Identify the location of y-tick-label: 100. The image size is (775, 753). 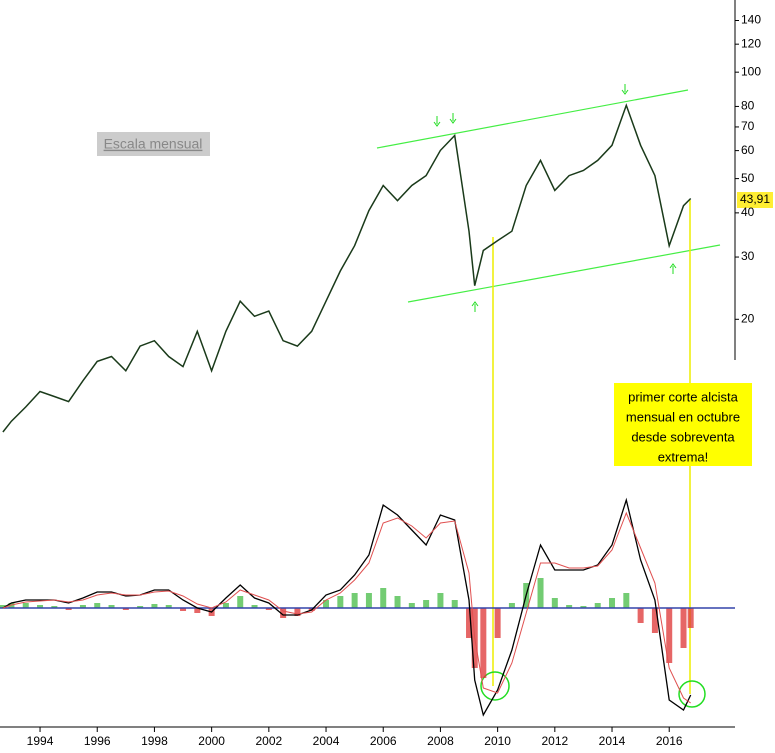
(751, 71).